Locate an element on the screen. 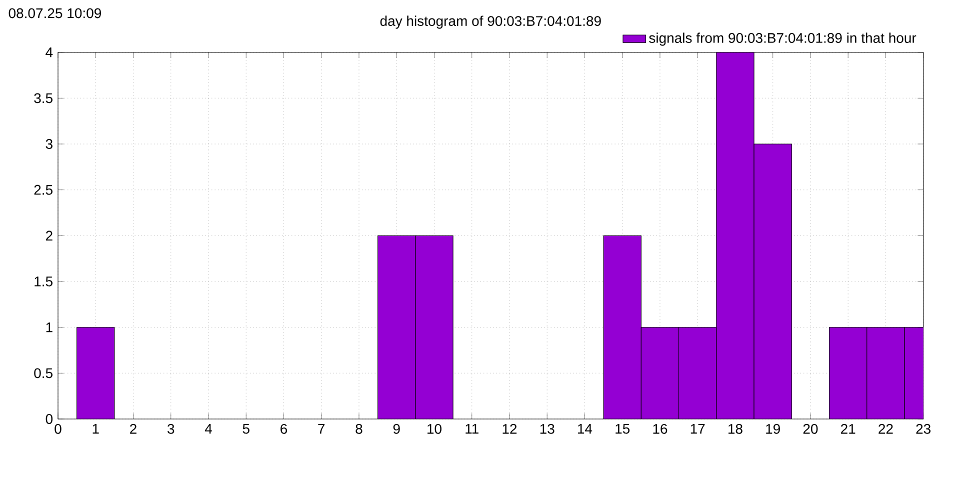 This screenshot has height=480, width=960. legend-label: signals from 90:03:B7:04:01:89 in that hour is located at coordinates (782, 39).